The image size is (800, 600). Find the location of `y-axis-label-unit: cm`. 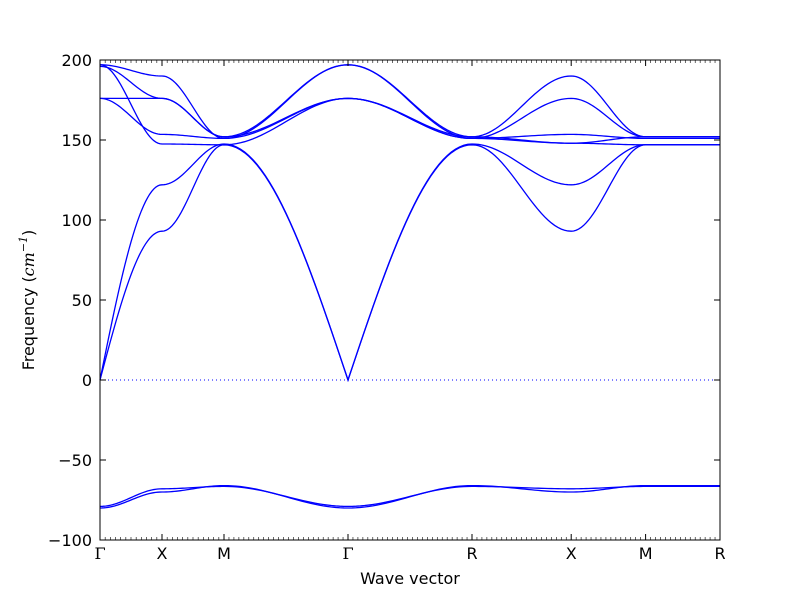

y-axis-label-unit: cm is located at coordinates (28, 264).